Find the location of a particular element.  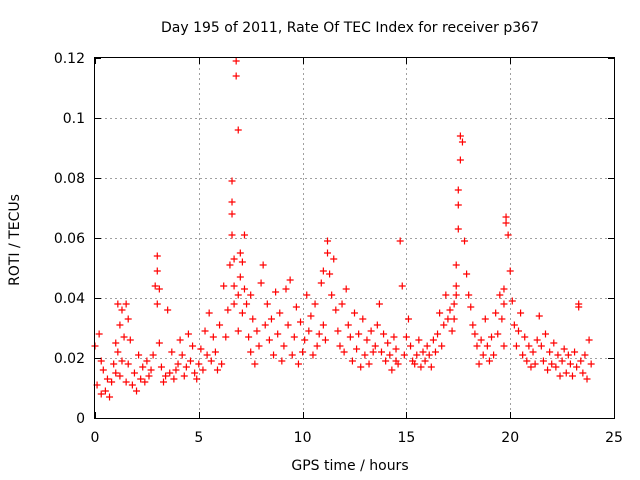

x-tick-label: 0 is located at coordinates (95, 438).